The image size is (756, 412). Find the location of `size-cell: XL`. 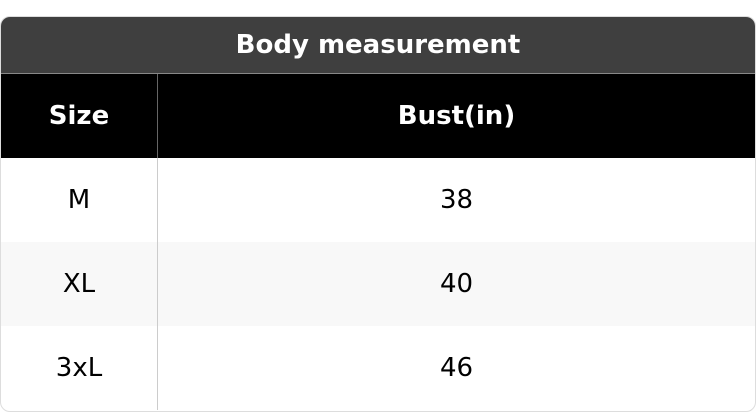

size-cell: XL is located at coordinates (79, 284).